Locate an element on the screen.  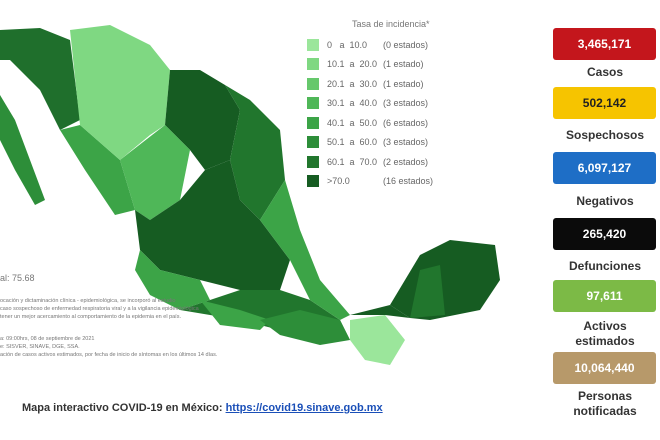
map-nuevo-leon is located at coordinates (255, 152).